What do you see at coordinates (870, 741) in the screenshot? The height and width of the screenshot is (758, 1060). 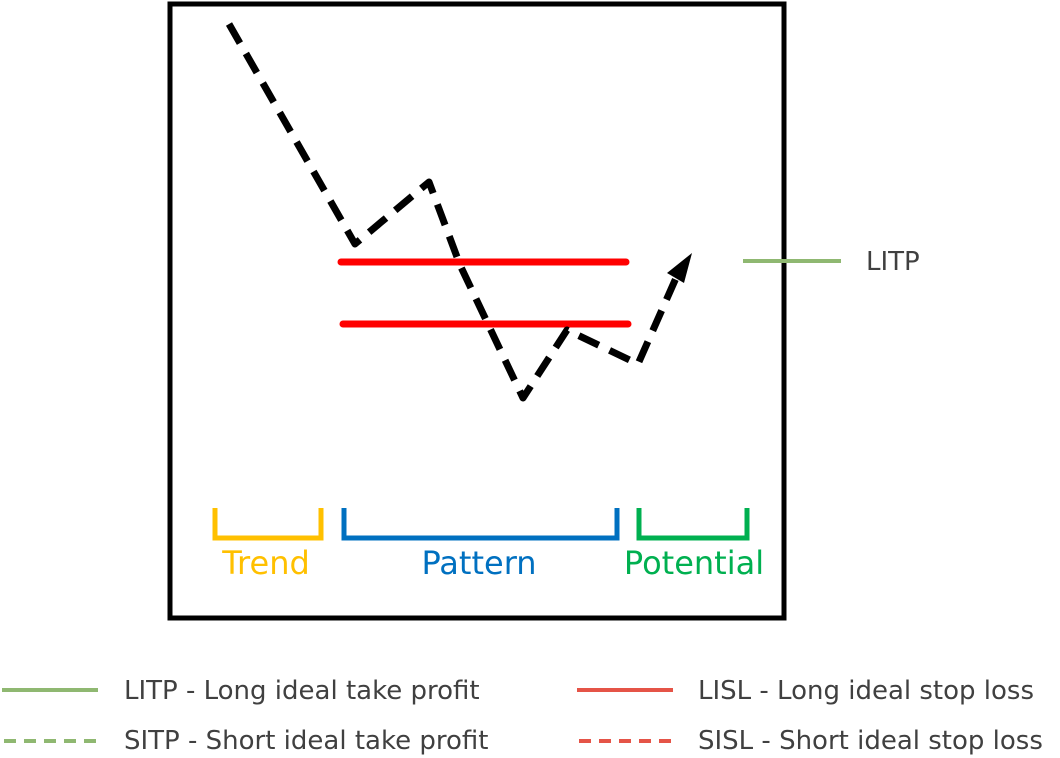 I see `legend-label-sisl: SISL - Short ideal stop loss` at bounding box center [870, 741].